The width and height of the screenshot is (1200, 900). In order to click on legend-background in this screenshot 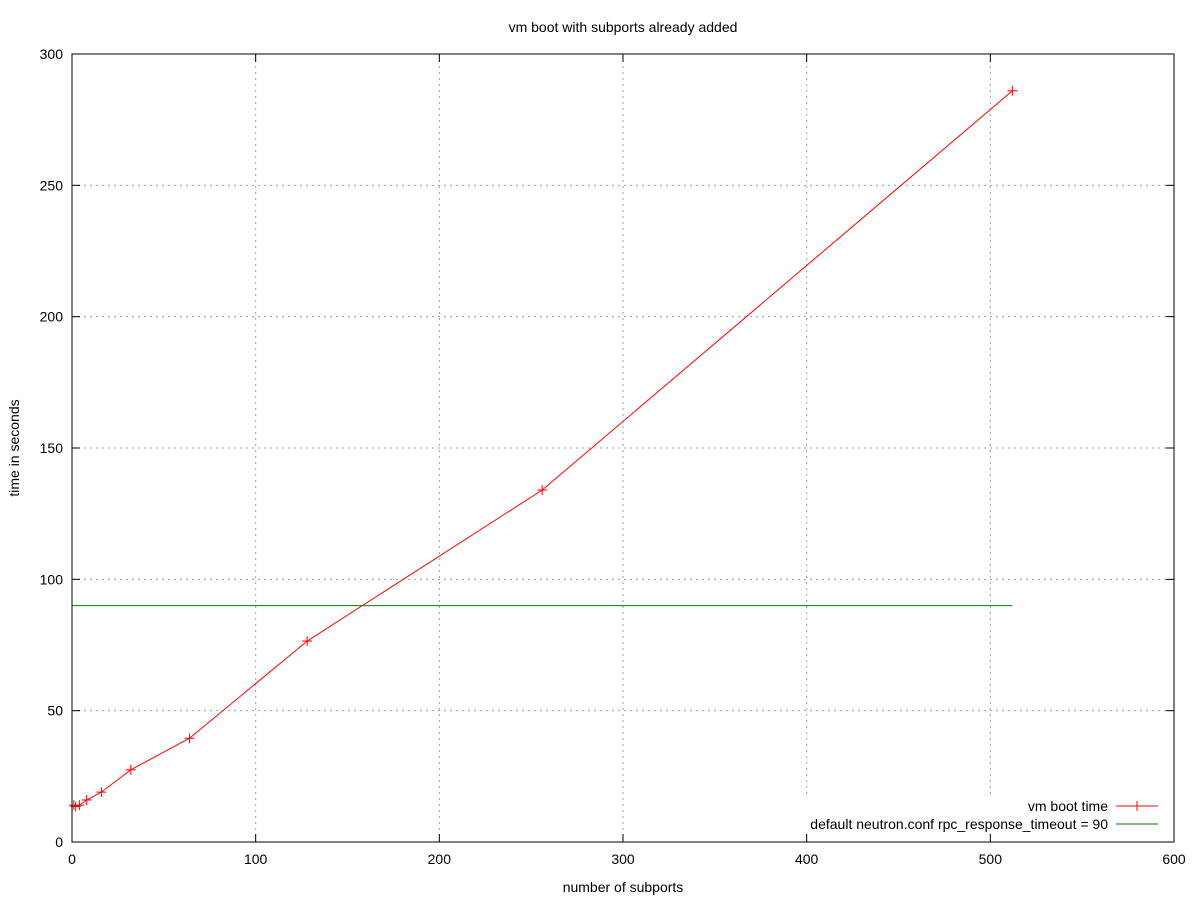, I will do `click(977, 814)`.